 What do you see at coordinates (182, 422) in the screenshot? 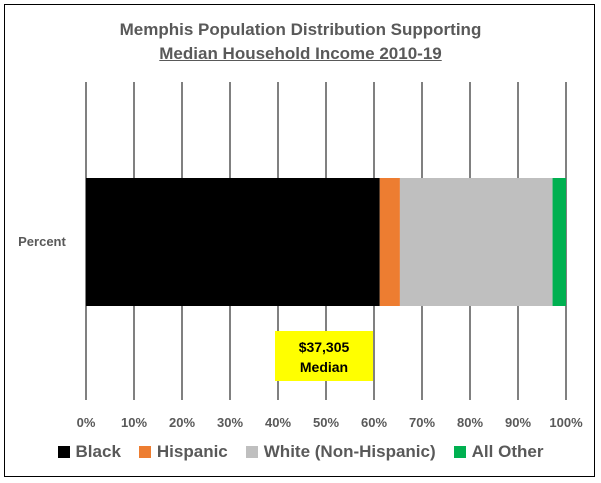
I see `x-tick-label: 20%` at bounding box center [182, 422].